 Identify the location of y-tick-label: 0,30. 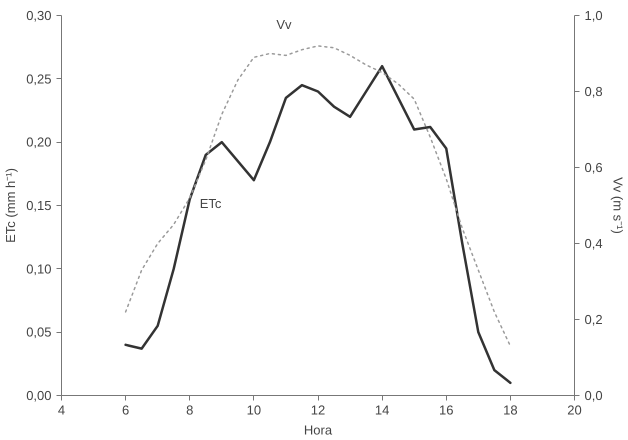
(39, 15).